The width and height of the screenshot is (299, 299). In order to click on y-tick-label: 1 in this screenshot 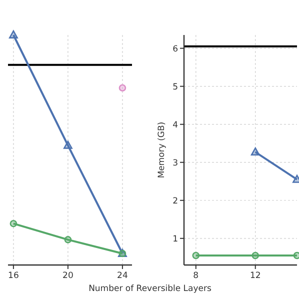, I will do `click(175, 239)`.